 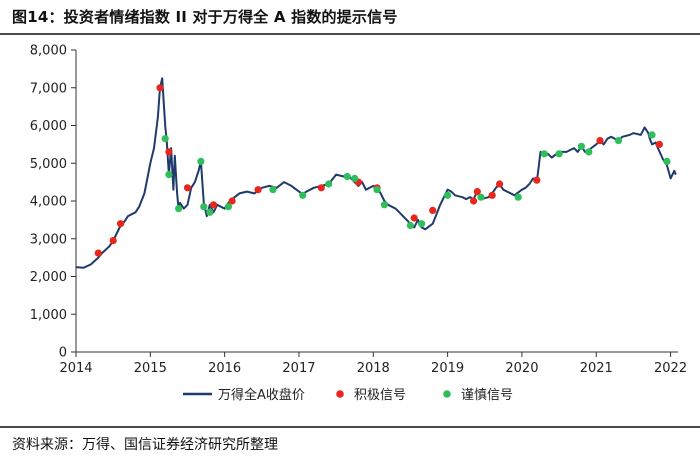 I want to click on x-tick-label: 2014, so click(x=75, y=368).